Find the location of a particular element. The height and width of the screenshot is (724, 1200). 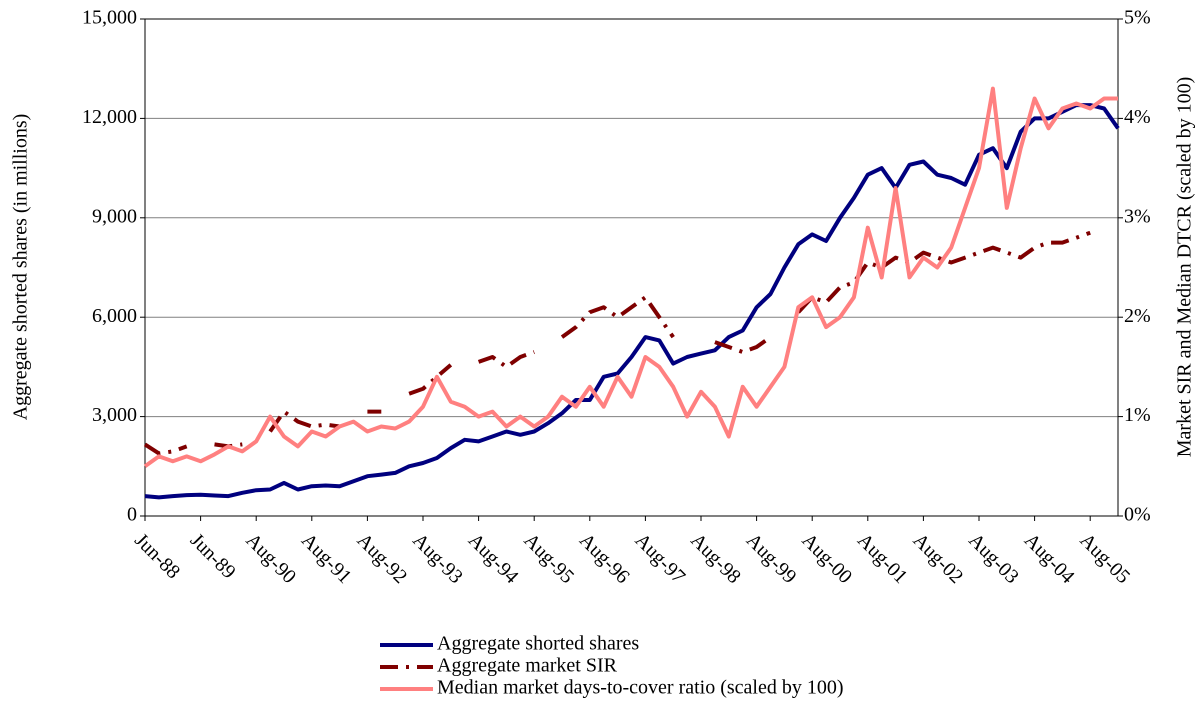

y-tick-label: 9,000 is located at coordinates (114, 216).